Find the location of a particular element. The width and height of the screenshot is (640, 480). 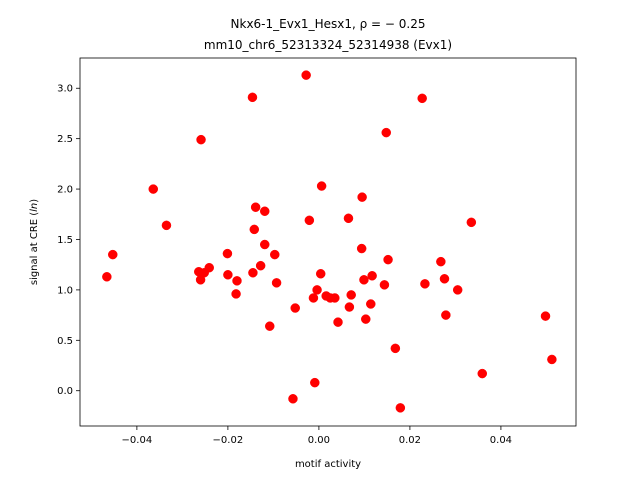

x-tick-label: 0.00 is located at coordinates (319, 440).